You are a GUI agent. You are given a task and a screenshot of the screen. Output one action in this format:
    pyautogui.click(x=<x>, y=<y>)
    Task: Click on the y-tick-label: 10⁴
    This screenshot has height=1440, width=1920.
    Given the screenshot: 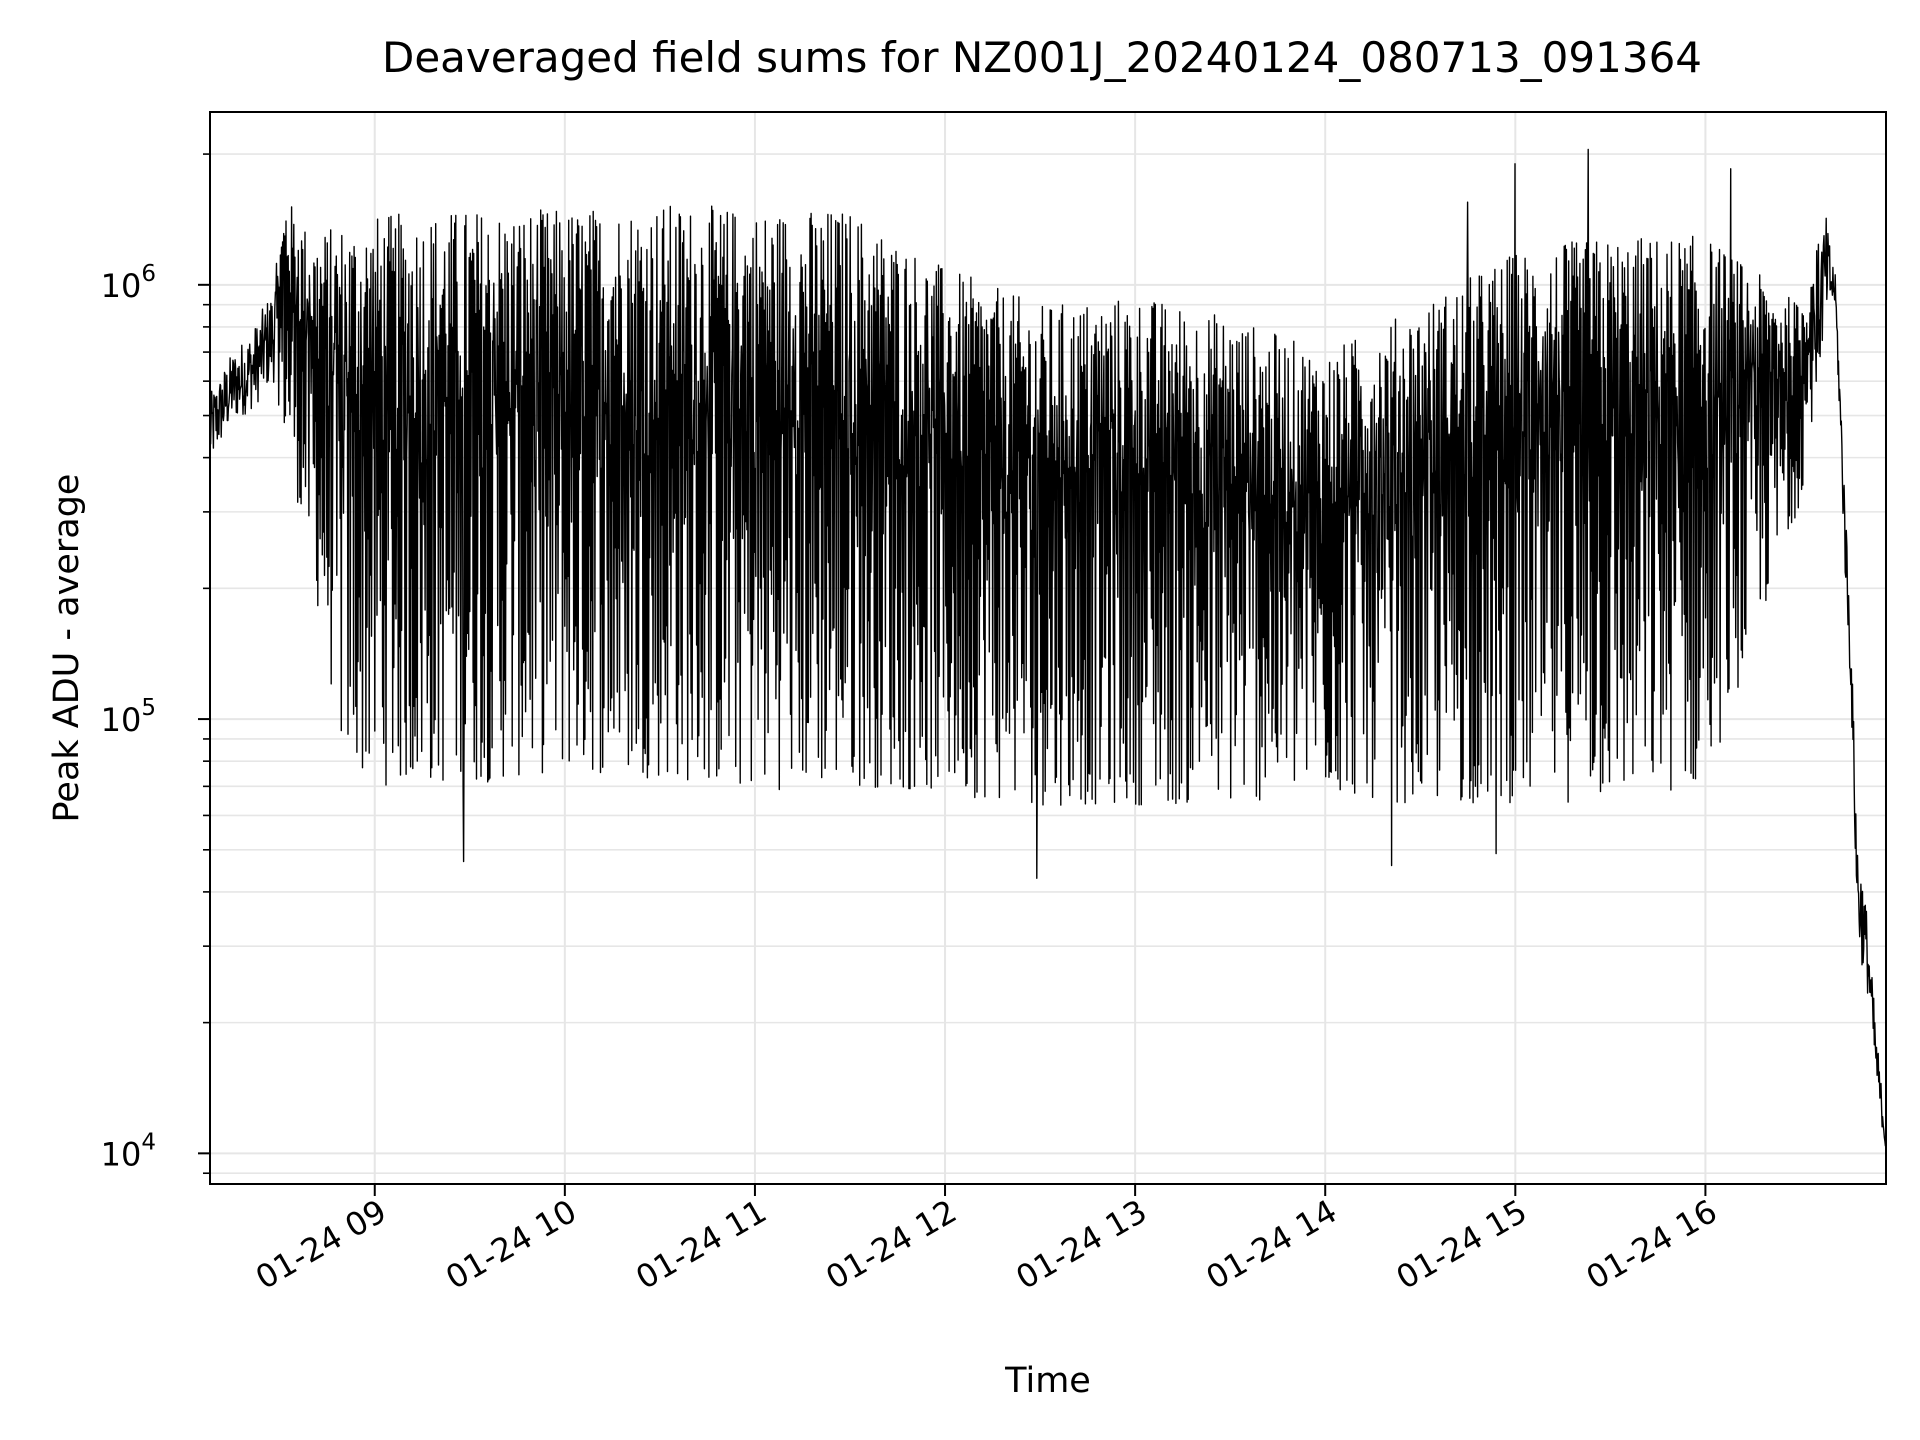 What is the action you would take?
    pyautogui.click(x=128, y=1151)
    